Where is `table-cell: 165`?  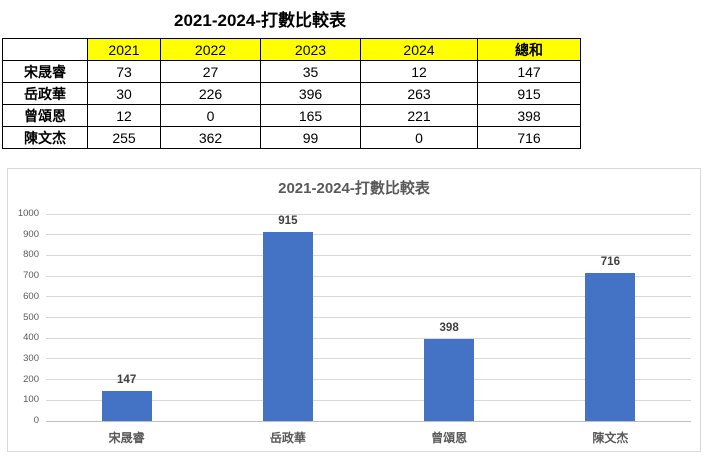
table-cell: 165 is located at coordinates (310, 115).